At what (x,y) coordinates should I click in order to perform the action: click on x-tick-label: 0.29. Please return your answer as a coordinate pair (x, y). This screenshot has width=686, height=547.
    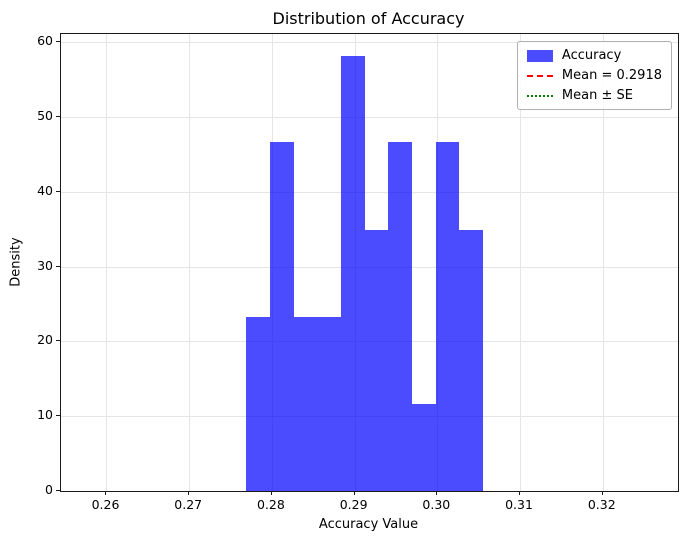
    Looking at the image, I should click on (353, 504).